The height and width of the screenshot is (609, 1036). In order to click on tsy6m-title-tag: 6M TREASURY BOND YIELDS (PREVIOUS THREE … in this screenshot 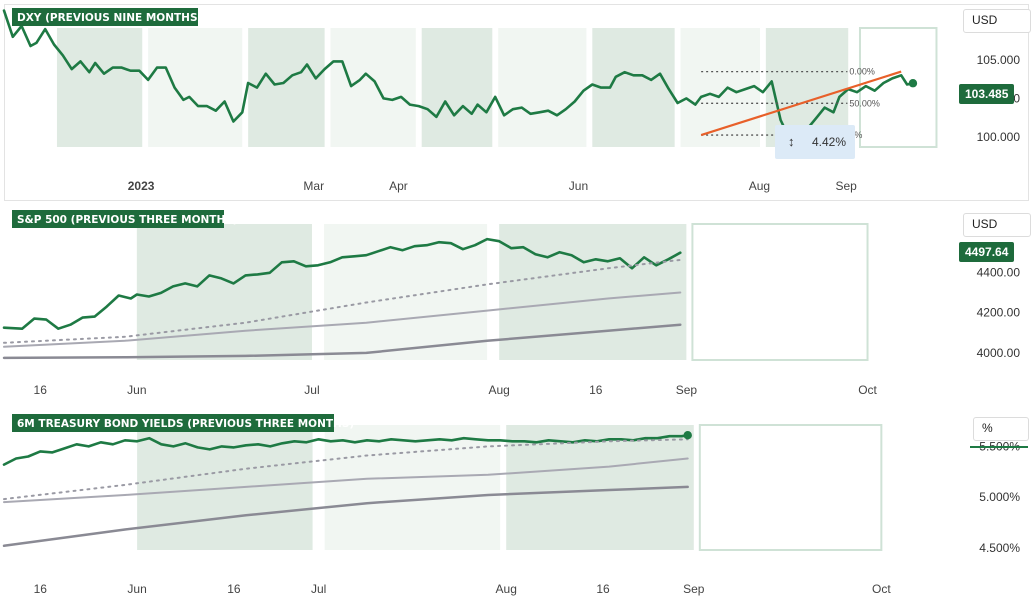, I will do `click(183, 423)`.